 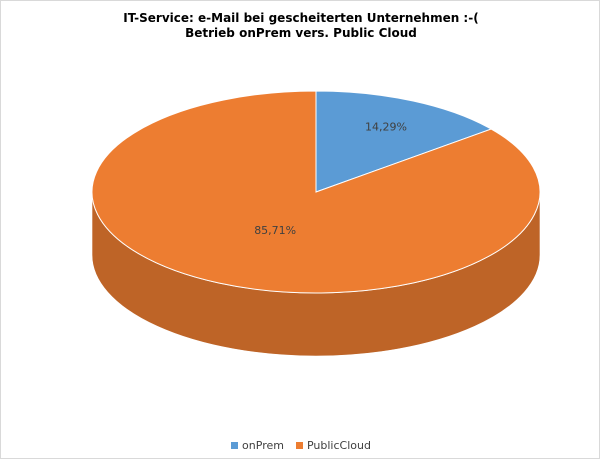 What do you see at coordinates (338, 445) in the screenshot?
I see `legend-label-publiccloud: PublicCloud` at bounding box center [338, 445].